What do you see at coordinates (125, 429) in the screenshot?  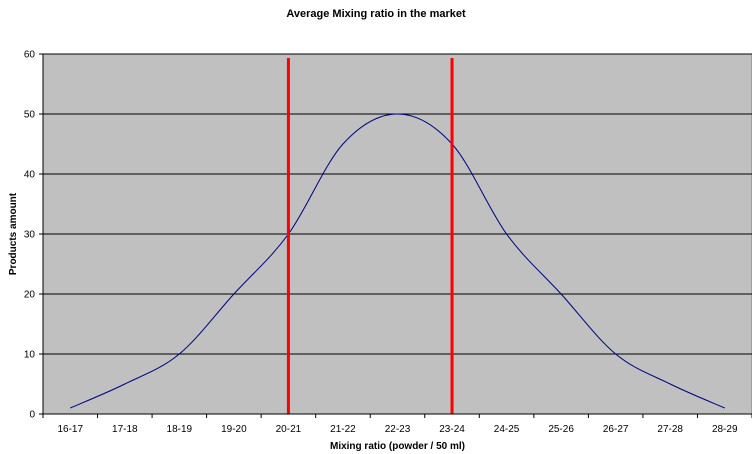 I see `x-tick-label: 17-18` at bounding box center [125, 429].